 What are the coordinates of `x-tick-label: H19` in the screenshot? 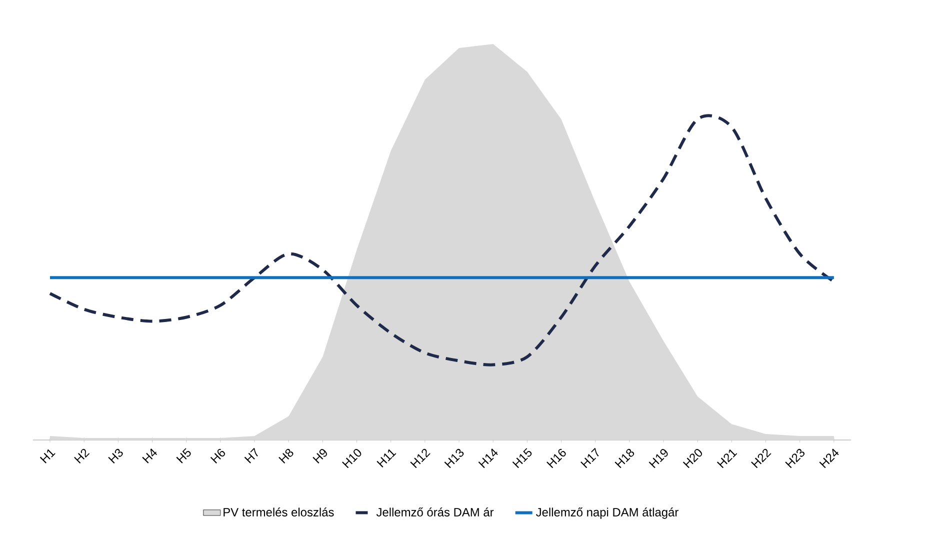 It's located at (658, 458).